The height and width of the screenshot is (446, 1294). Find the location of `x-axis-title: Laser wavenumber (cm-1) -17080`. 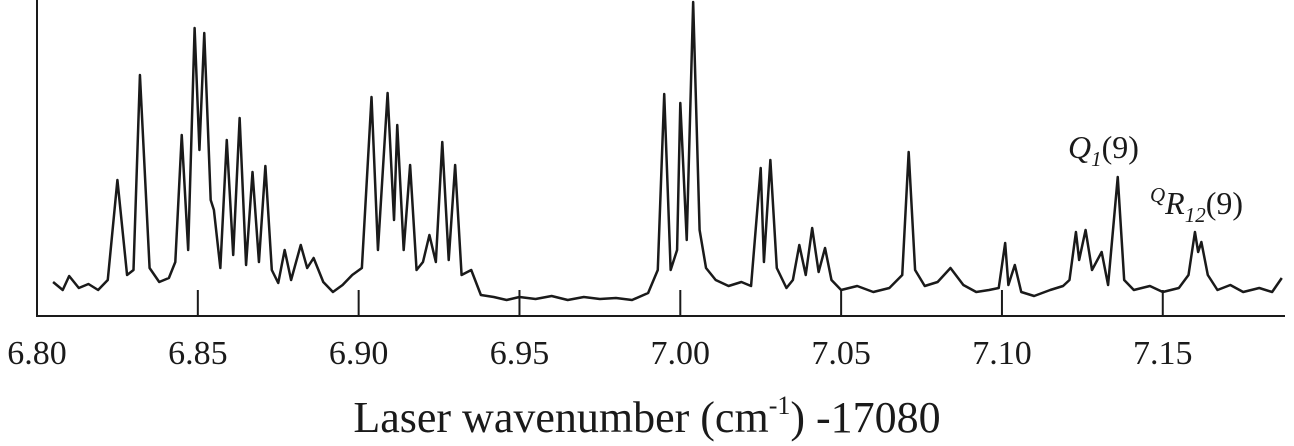

x-axis-title: Laser wavenumber (cm-1) -17080 is located at coordinates (646, 416).